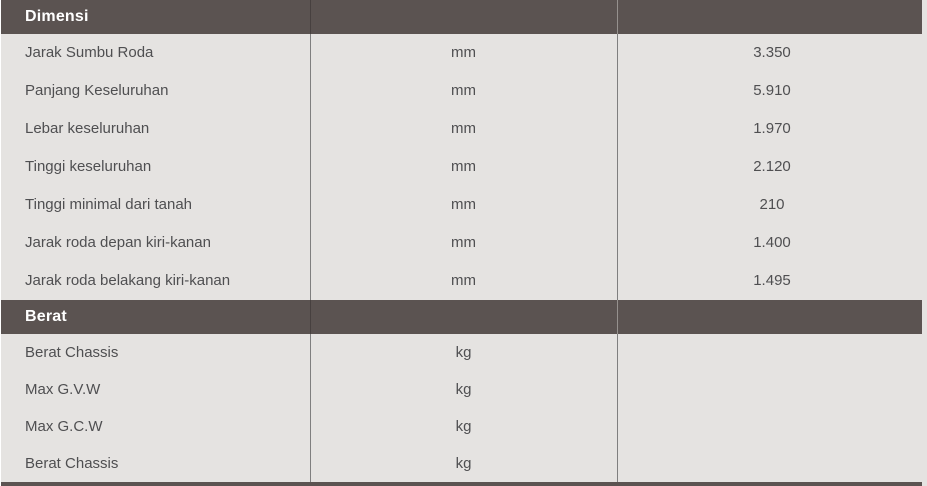  I want to click on spec-value: 1.495, so click(772, 280).